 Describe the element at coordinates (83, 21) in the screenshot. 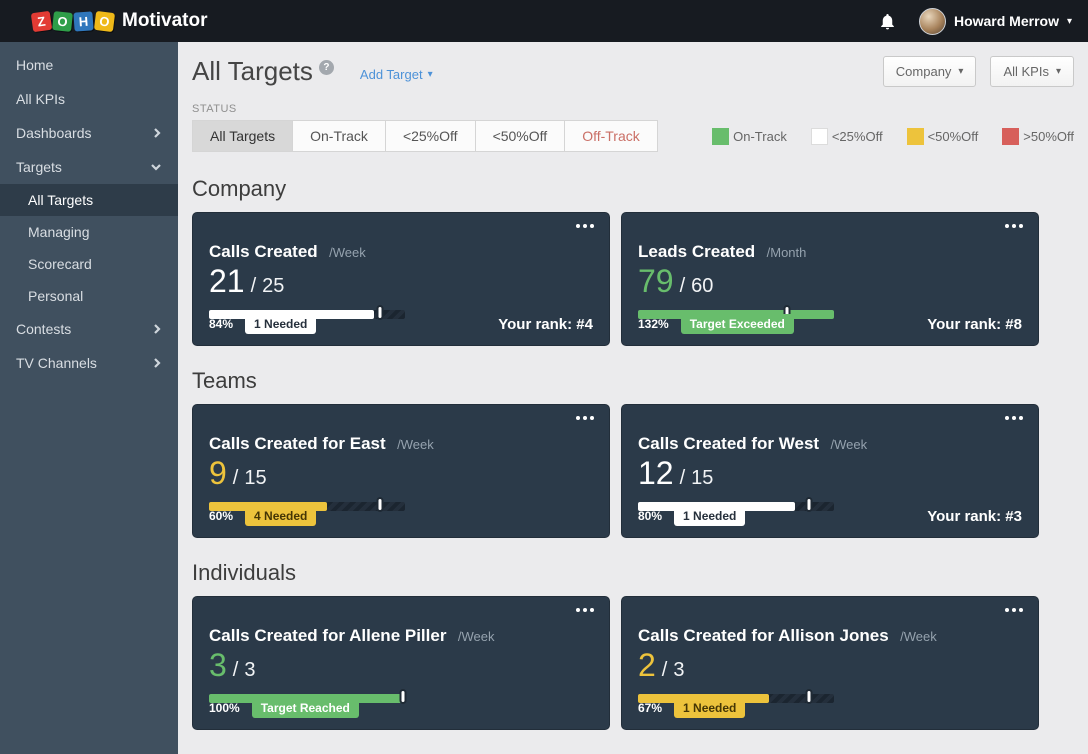

I see `logo-tile-h: H` at that location.